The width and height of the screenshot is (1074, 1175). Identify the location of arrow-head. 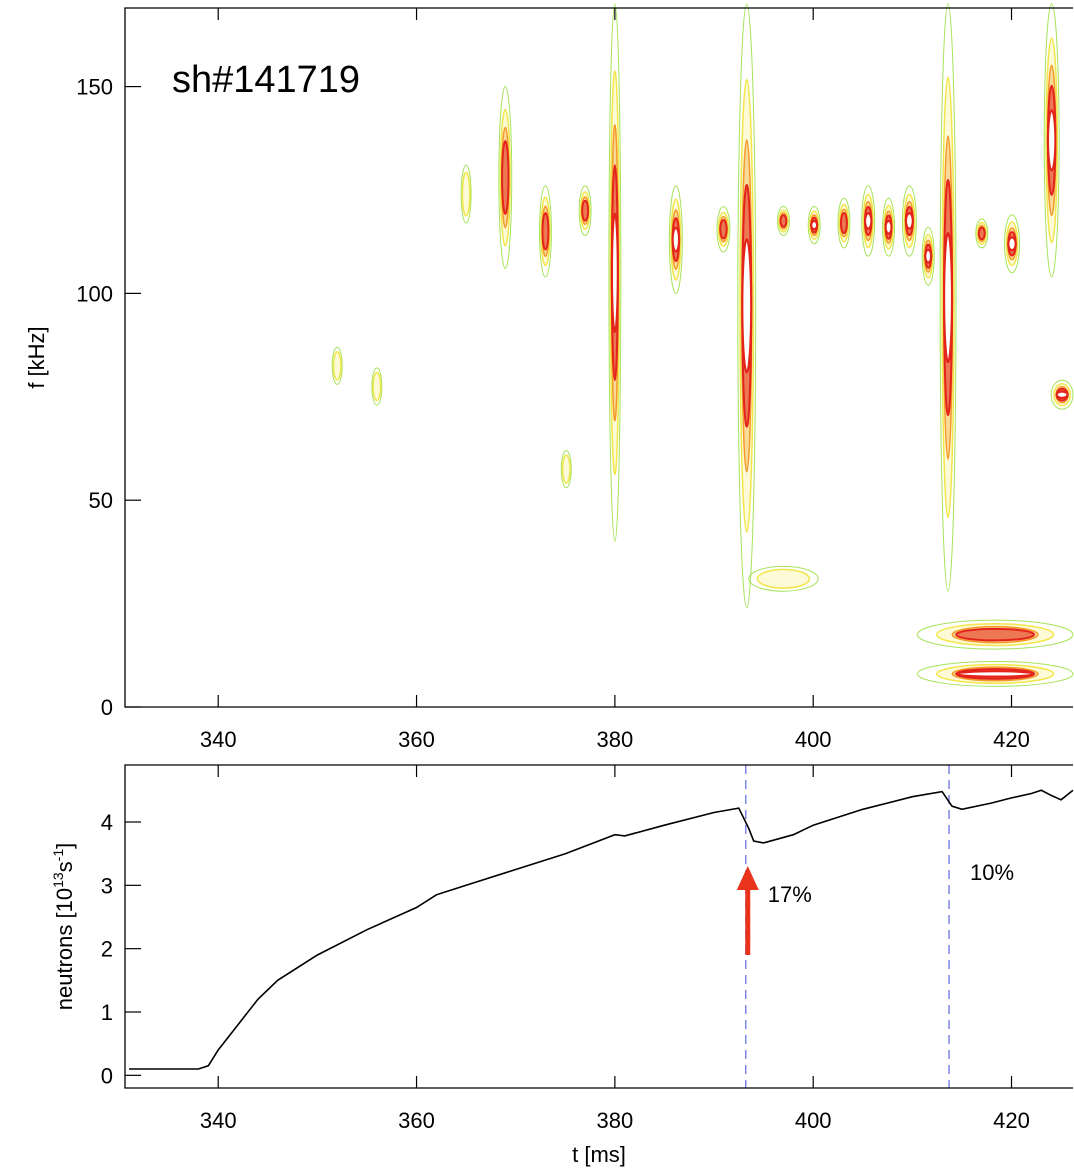
(747, 878).